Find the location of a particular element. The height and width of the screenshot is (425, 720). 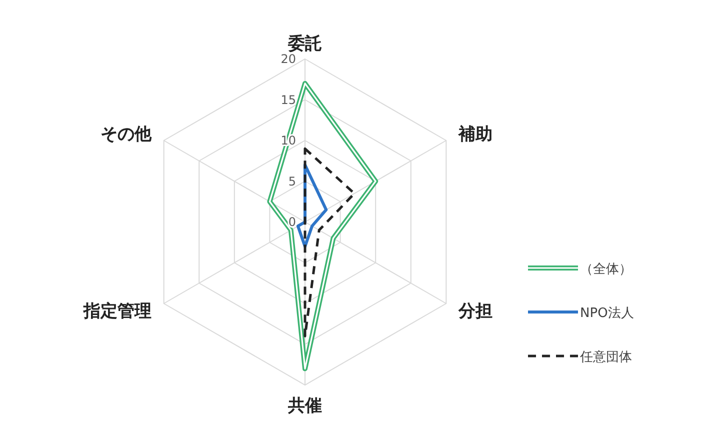

legend-label: 任意団体 is located at coordinates (605, 357).